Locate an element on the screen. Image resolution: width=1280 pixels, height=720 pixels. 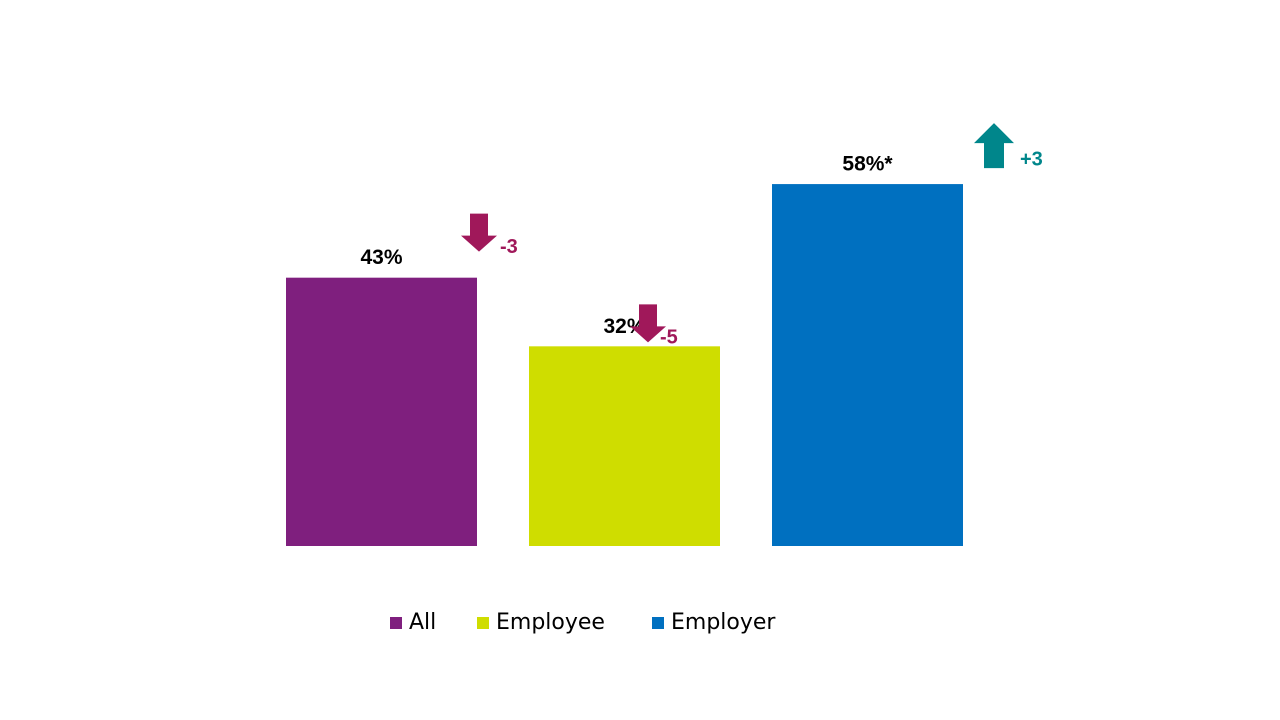
data-label: 32% is located at coordinates (624, 326).